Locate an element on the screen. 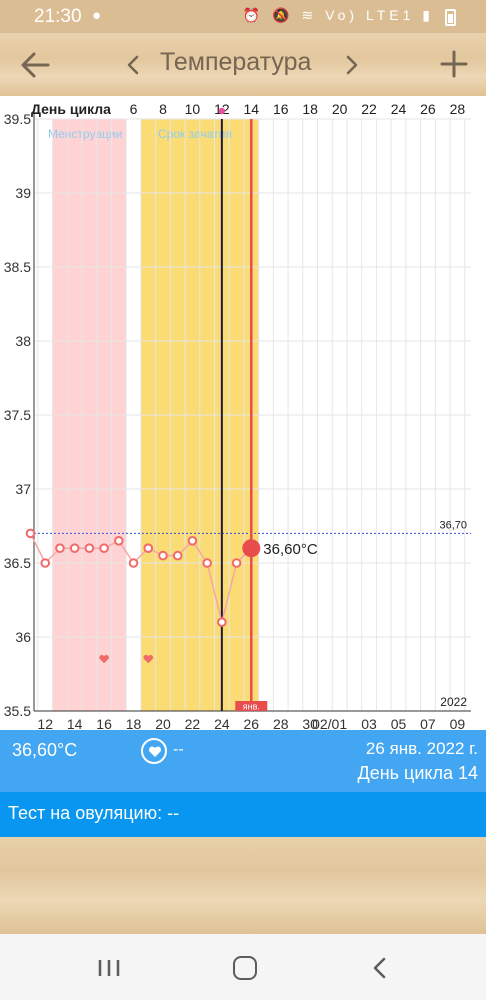 This screenshot has height=1000, width=486. x-tick-label: 16 is located at coordinates (104, 723).